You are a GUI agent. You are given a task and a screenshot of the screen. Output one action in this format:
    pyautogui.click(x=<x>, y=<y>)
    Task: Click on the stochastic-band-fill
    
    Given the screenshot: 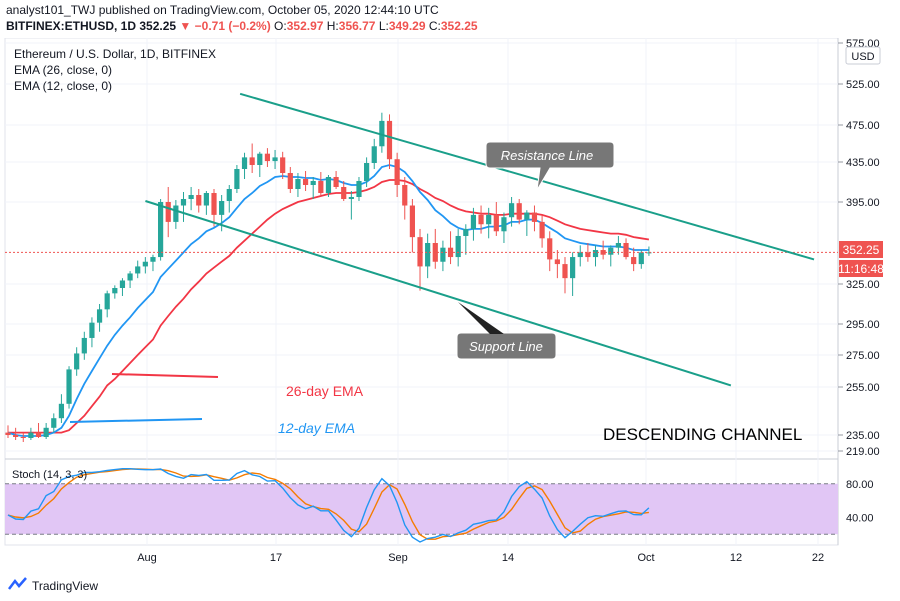 What is the action you would take?
    pyautogui.click(x=421, y=509)
    